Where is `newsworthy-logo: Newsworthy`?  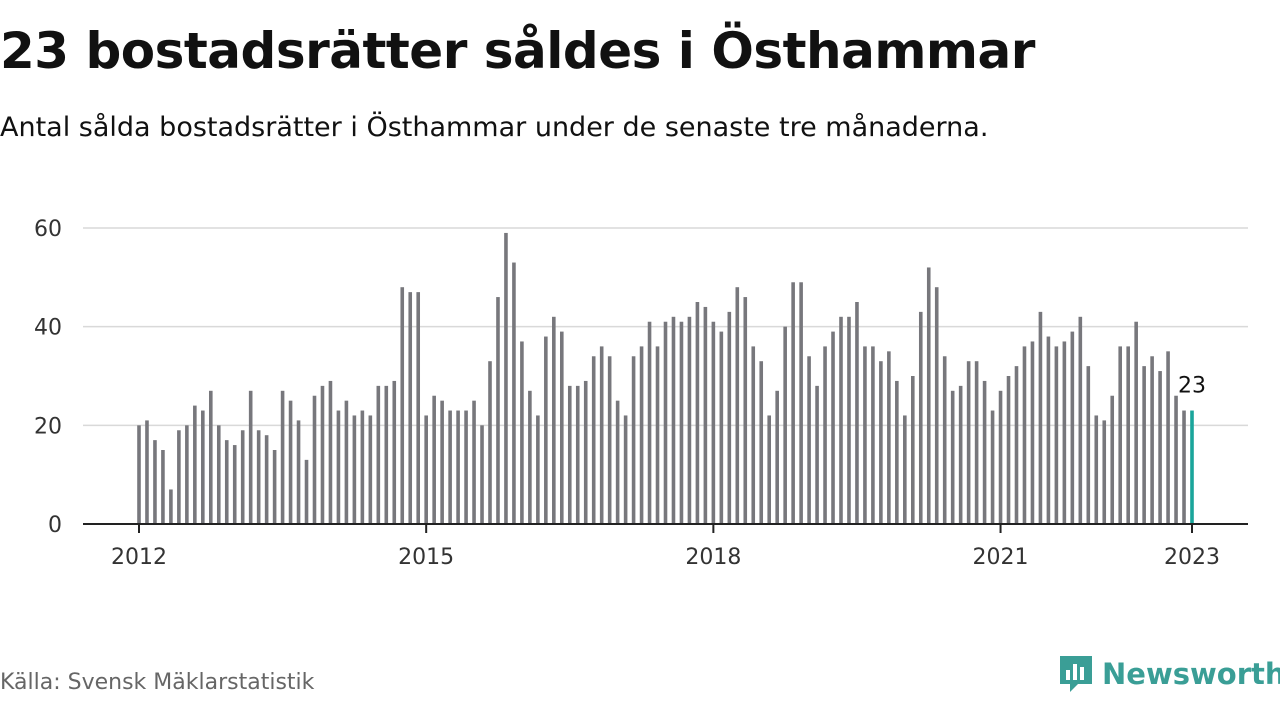
newsworthy-logo: Newsworthy is located at coordinates (1169, 674).